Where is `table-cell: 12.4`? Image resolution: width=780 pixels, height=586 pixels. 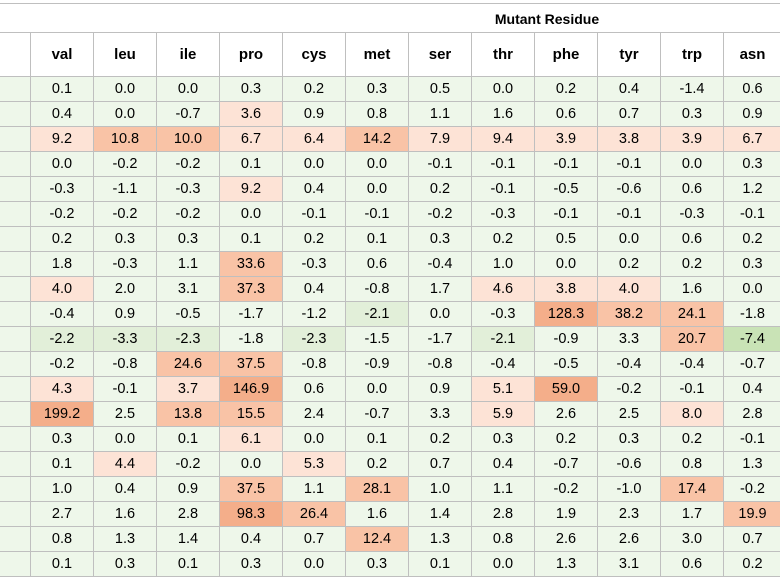 table-cell: 12.4 is located at coordinates (377, 539).